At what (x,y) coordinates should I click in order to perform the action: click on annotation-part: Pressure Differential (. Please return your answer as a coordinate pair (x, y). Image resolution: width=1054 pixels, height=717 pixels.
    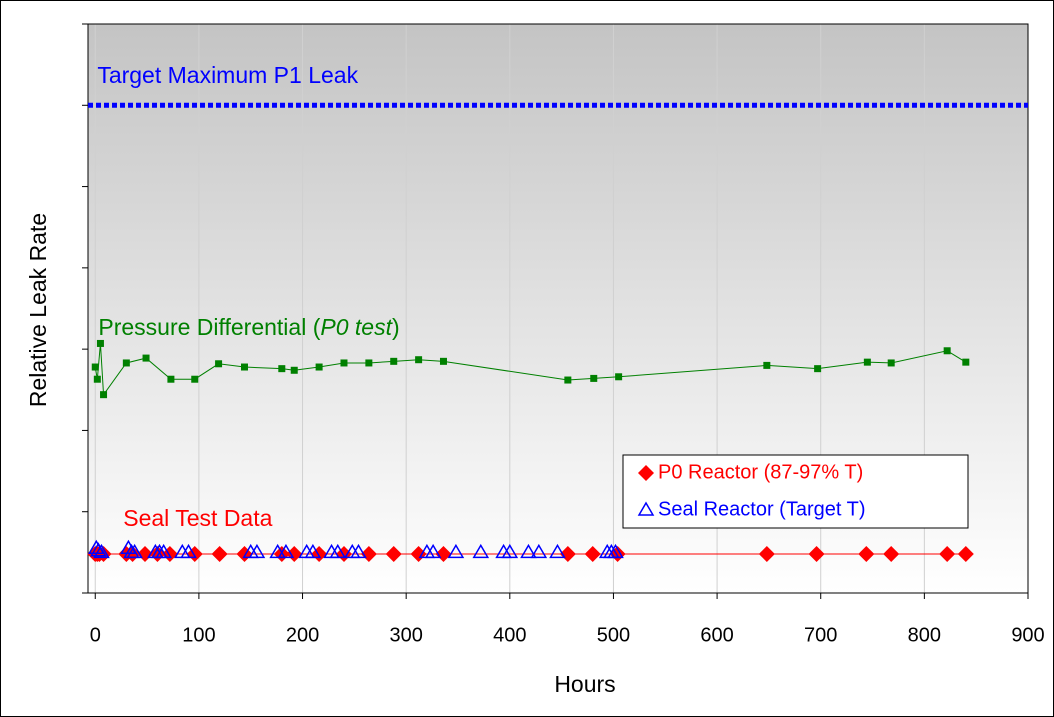
    Looking at the image, I should click on (209, 327).